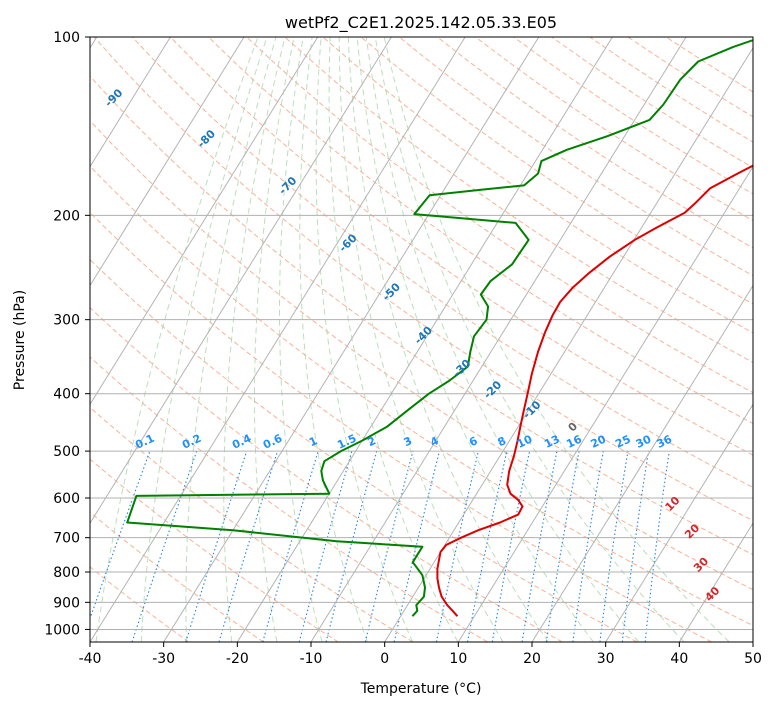 Image resolution: width=775 pixels, height=708 pixels. What do you see at coordinates (66, 321) in the screenshot?
I see `y-tick-label: 300` at bounding box center [66, 321].